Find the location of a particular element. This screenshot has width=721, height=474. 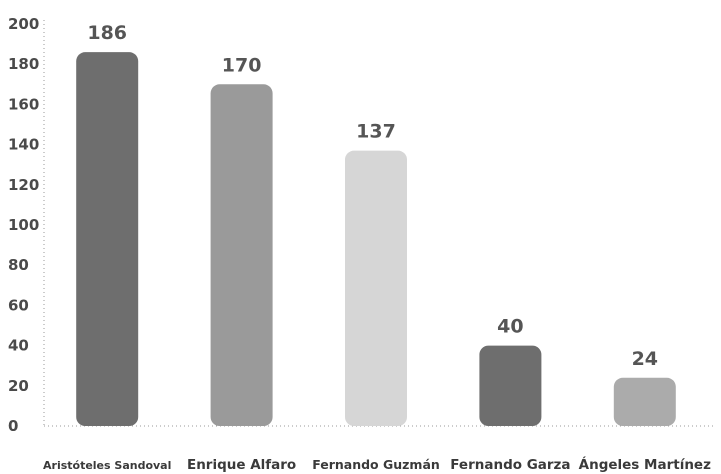

y-tick-label: 200 is located at coordinates (23, 24).